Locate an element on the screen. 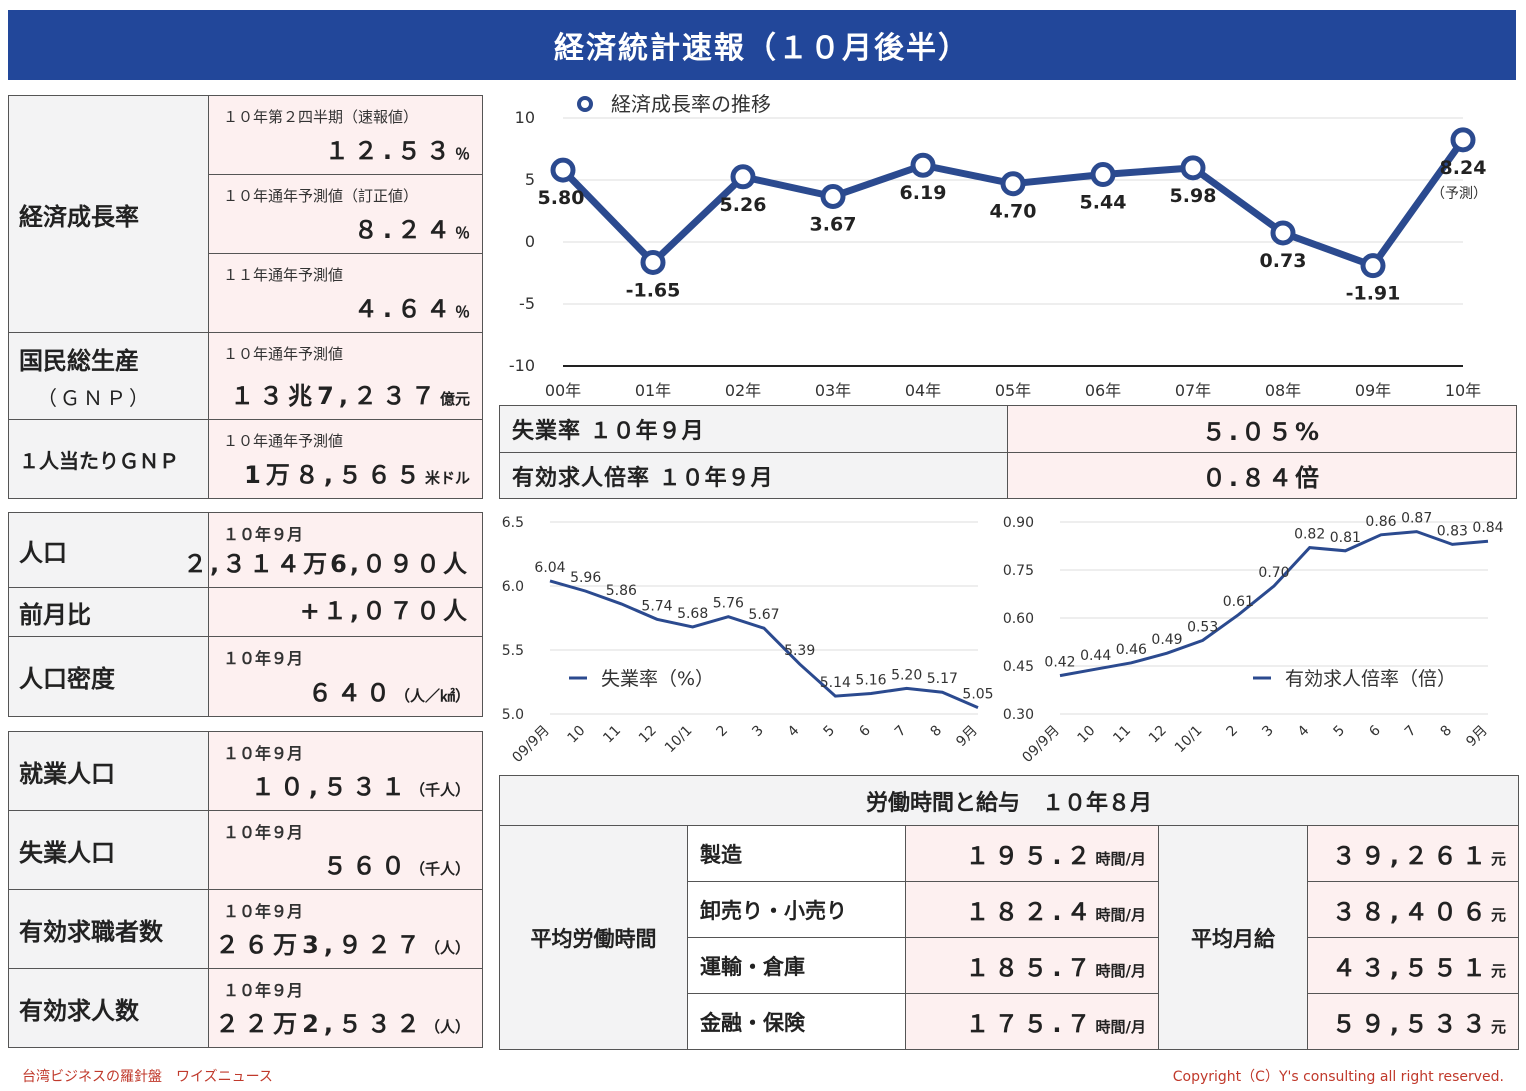 The width and height of the screenshot is (1526, 1091). data-label: 5.26 is located at coordinates (743, 205).